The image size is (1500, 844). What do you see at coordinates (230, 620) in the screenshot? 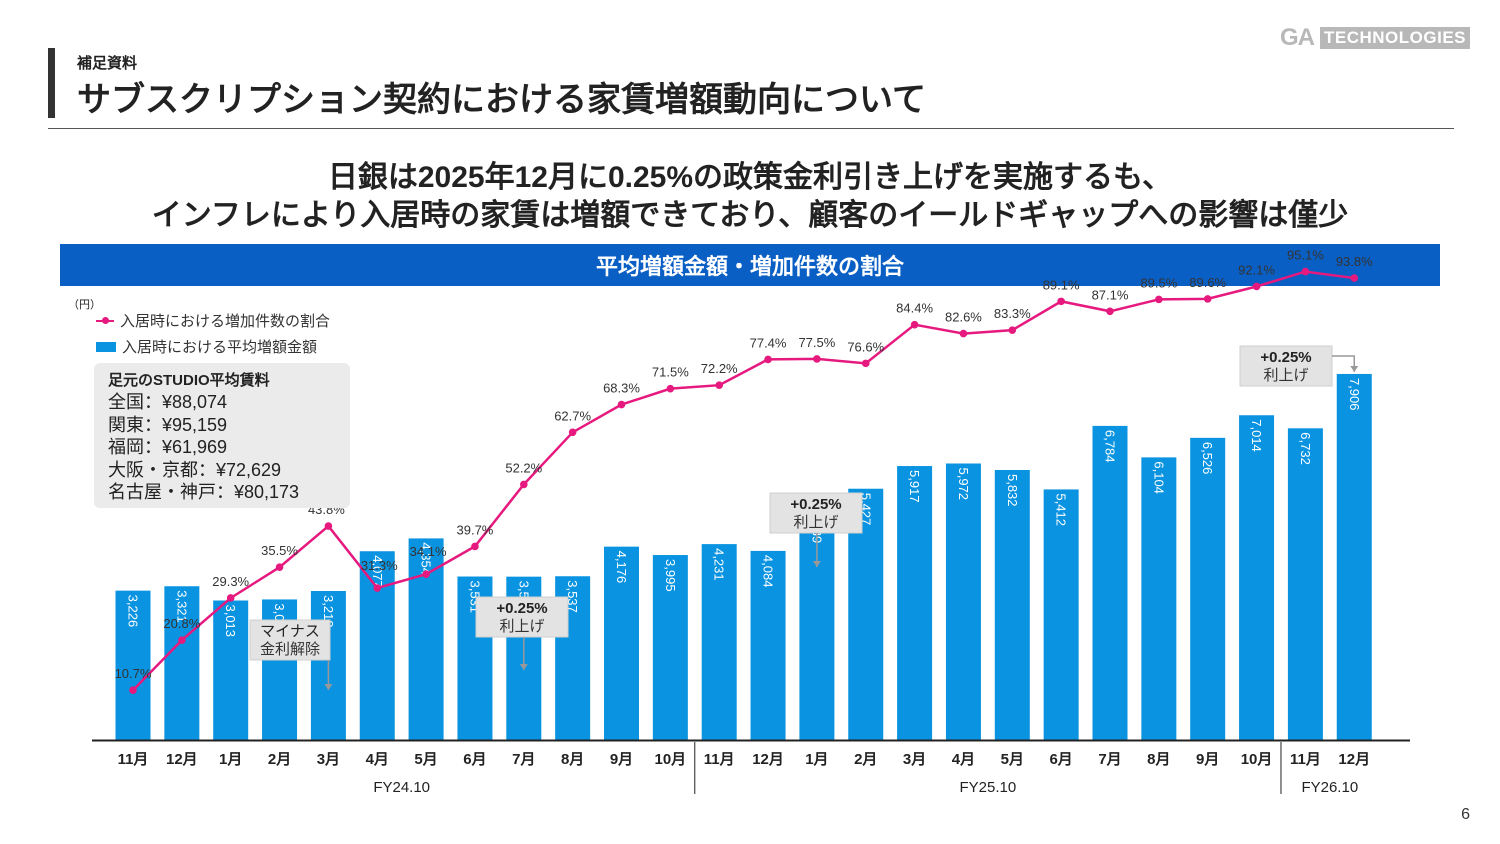
I see `bar-label-2: 3,013` at bounding box center [230, 620].